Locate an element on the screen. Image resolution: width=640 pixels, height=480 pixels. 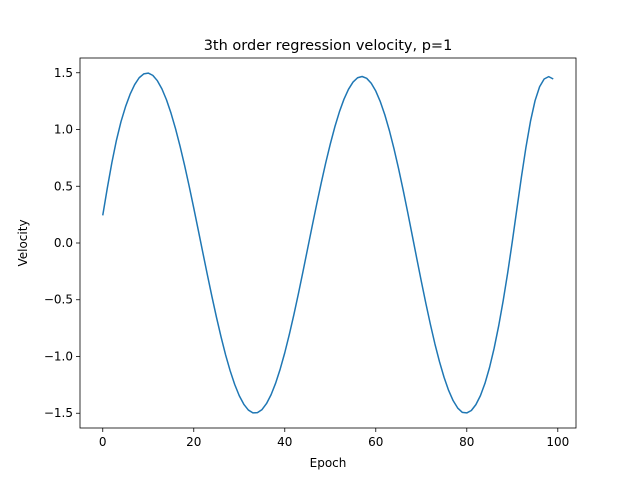
y-tick-label: −0.5 is located at coordinates (58, 300).